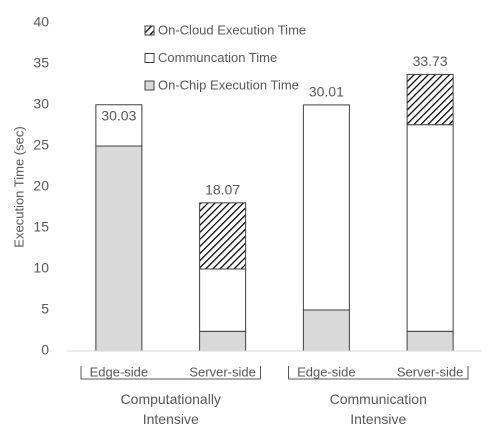  What do you see at coordinates (41, 186) in the screenshot?
I see `y-tick-label: 20` at bounding box center [41, 186].